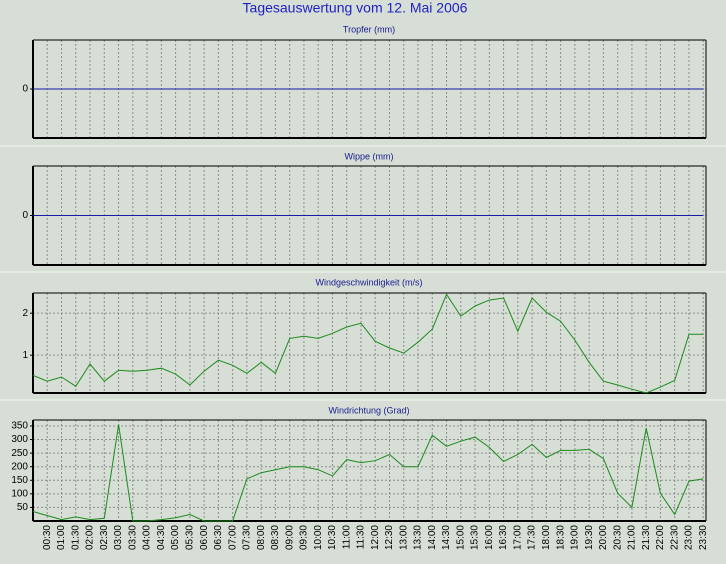 The image size is (726, 564). Describe the element at coordinates (190, 537) in the screenshot. I see `x-tick-label: 05:30` at that location.